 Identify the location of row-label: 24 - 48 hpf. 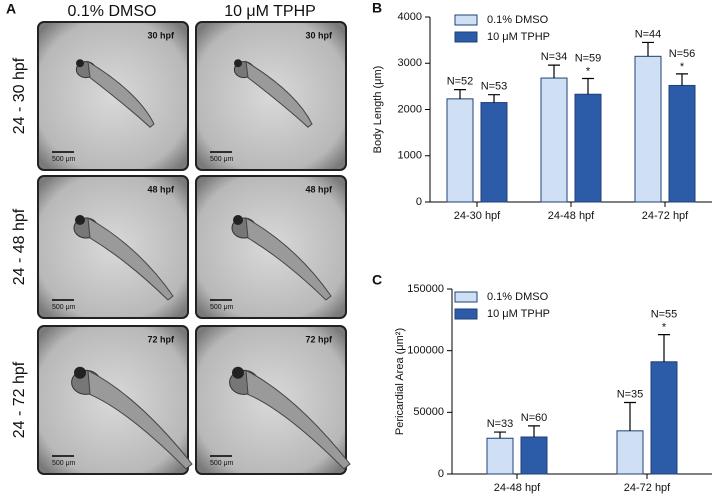
(19, 246).